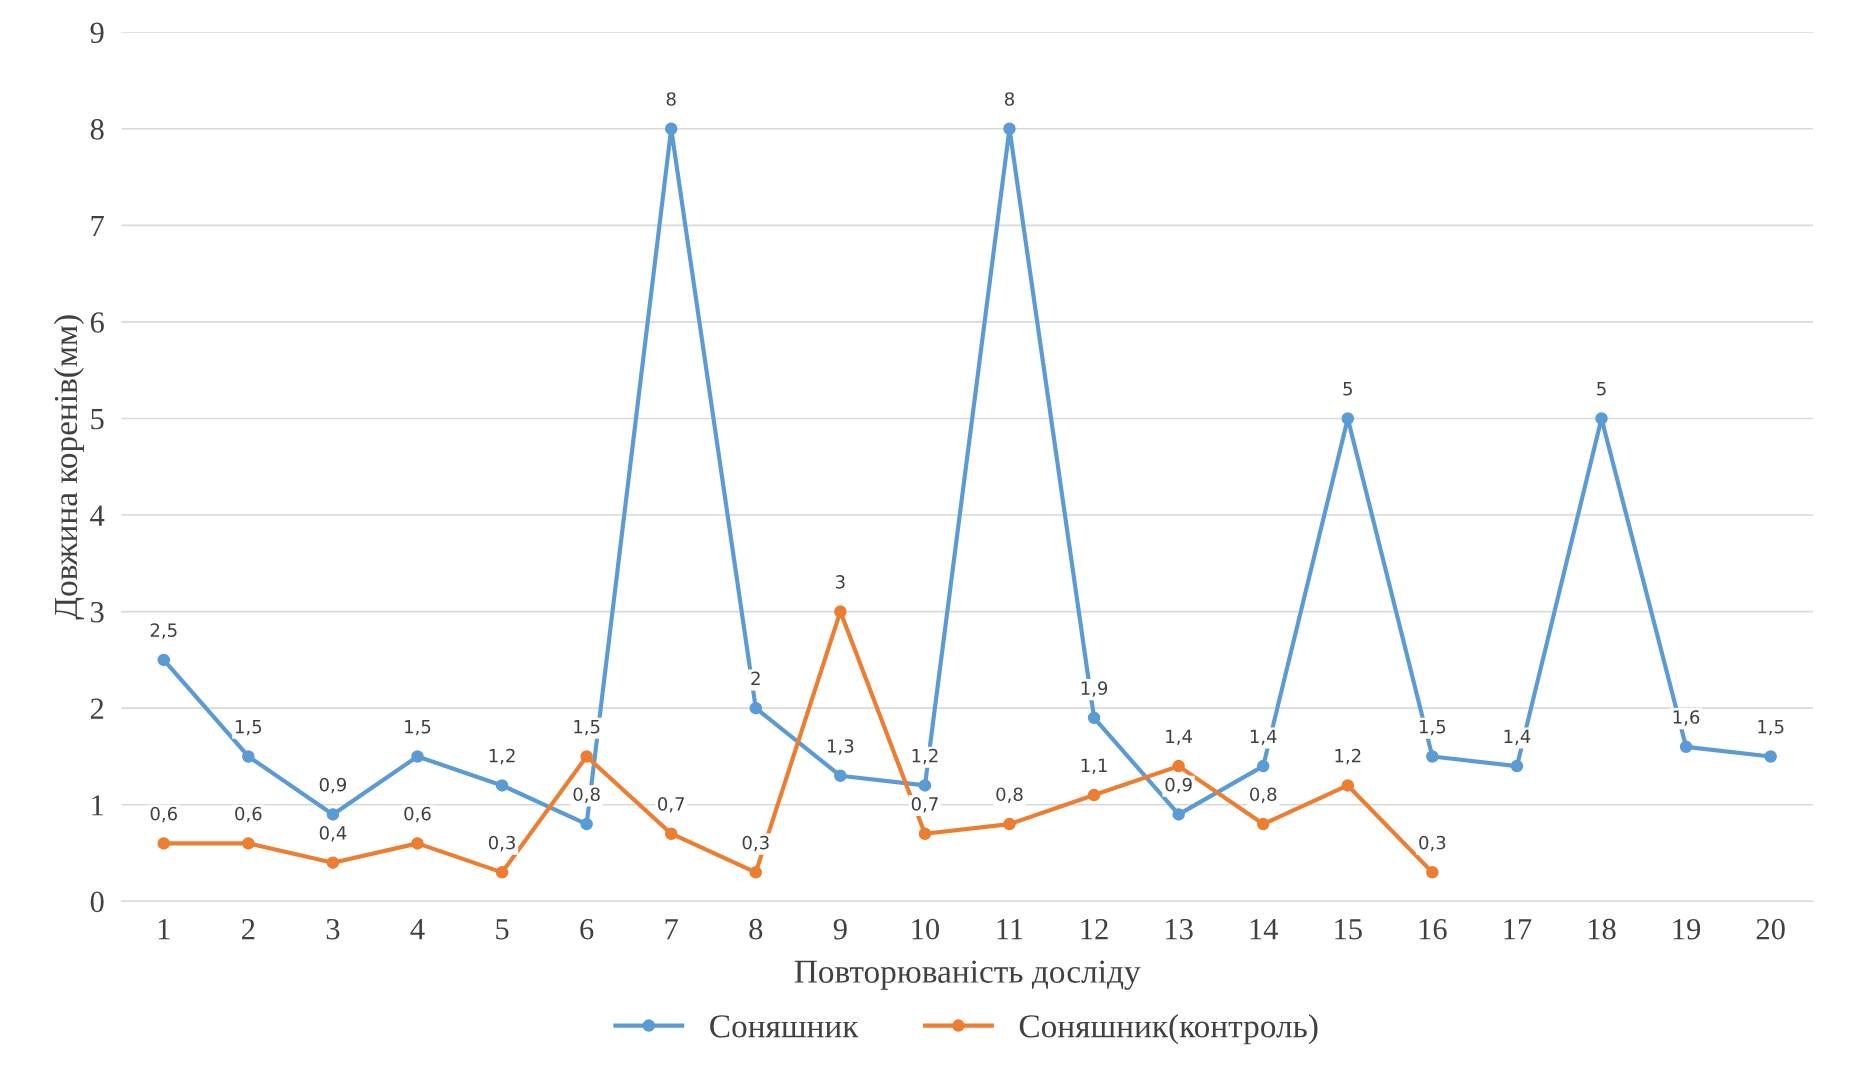  I want to click on x-axis-title: Повторюваність досліду, so click(967, 975).